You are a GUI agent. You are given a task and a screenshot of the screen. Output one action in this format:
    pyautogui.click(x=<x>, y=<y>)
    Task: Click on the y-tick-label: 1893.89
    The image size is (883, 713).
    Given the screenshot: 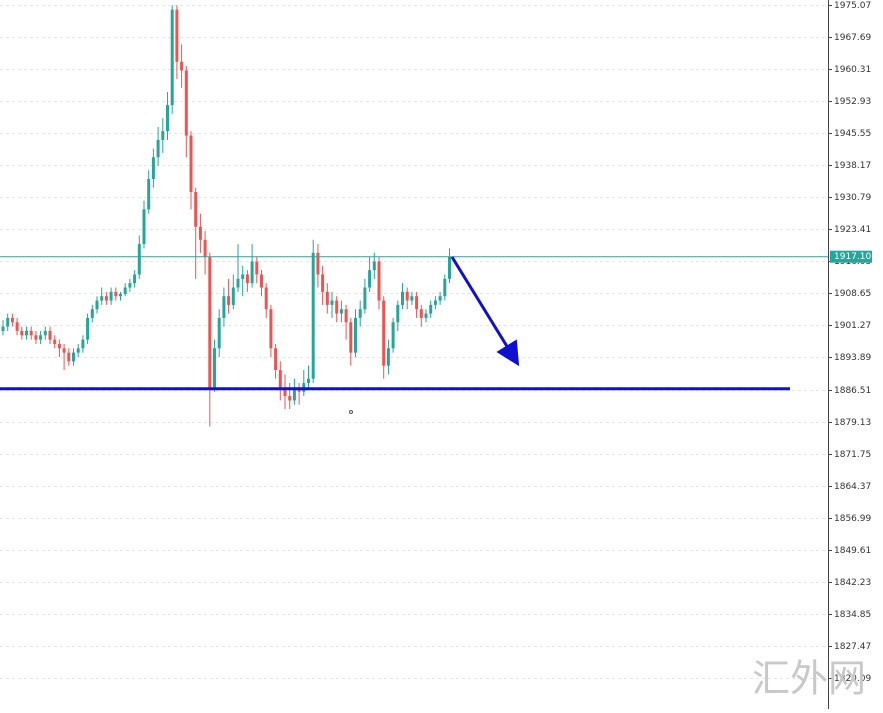 What is the action you would take?
    pyautogui.click(x=852, y=358)
    